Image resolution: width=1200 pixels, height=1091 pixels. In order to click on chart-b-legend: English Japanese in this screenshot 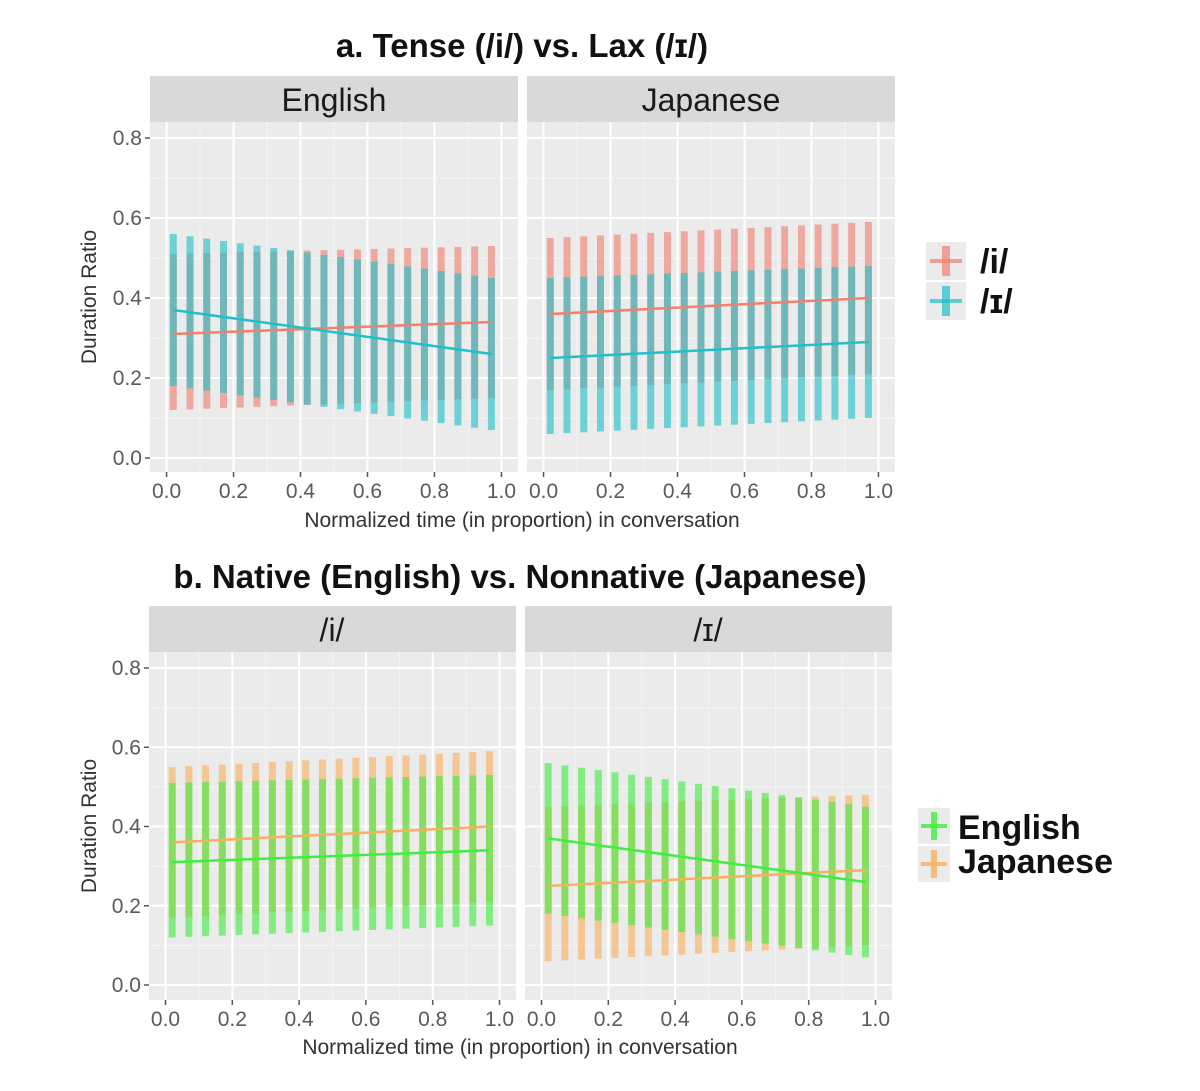, I will do `click(1015, 845)`.